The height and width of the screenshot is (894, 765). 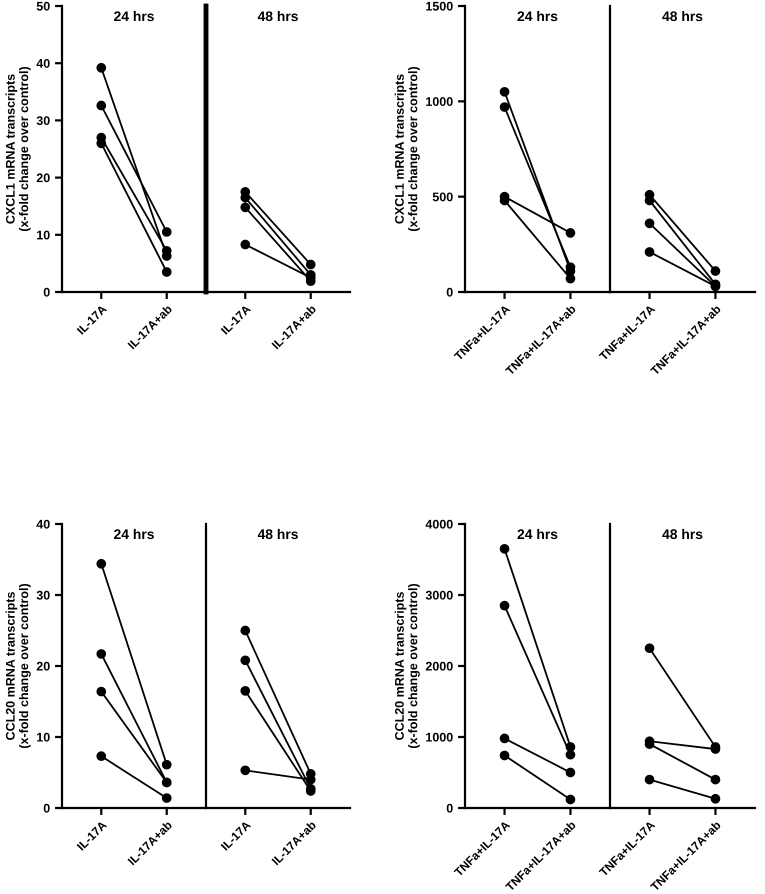 I want to click on y-tick-label: 50, so click(x=43, y=6).